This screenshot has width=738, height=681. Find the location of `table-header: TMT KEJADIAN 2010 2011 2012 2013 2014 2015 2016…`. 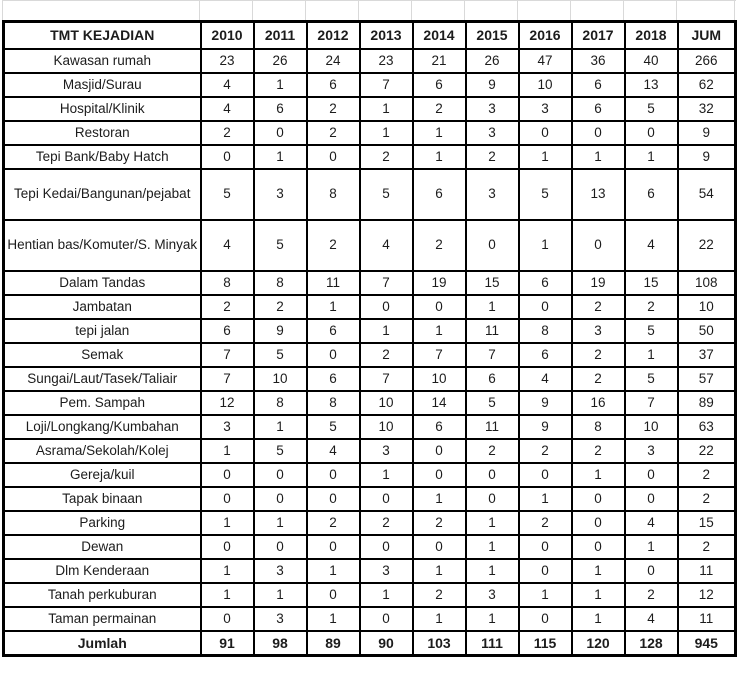

table-header: TMT KEJADIAN 2010 2011 2012 2013 2014 2015 2016… is located at coordinates (369, 35).